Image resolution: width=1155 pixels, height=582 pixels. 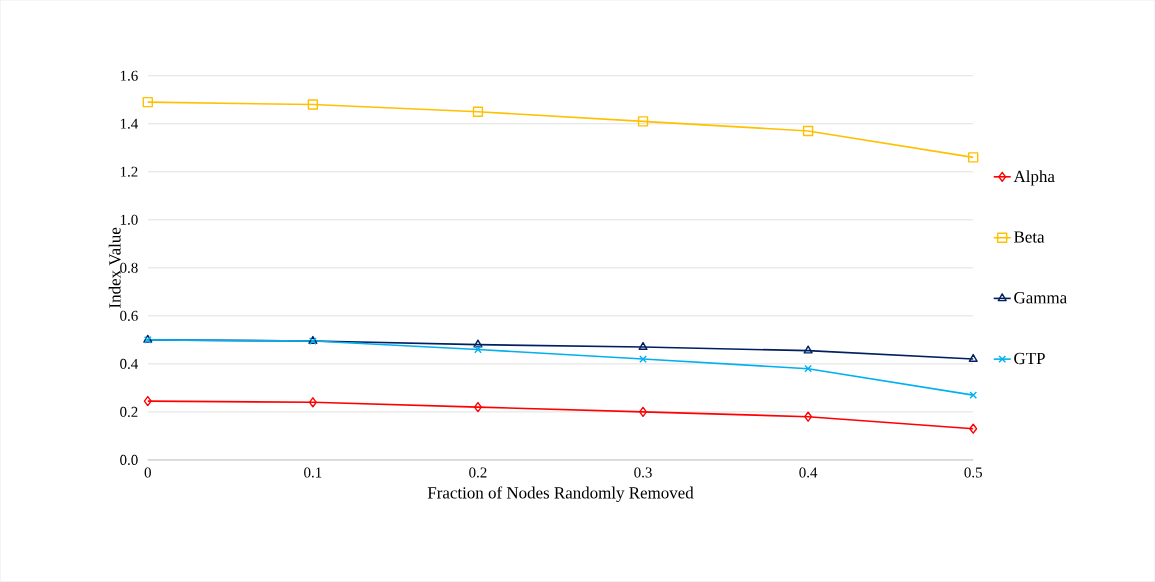 What do you see at coordinates (114, 268) in the screenshot?
I see `y-axis-title: Index Value` at bounding box center [114, 268].